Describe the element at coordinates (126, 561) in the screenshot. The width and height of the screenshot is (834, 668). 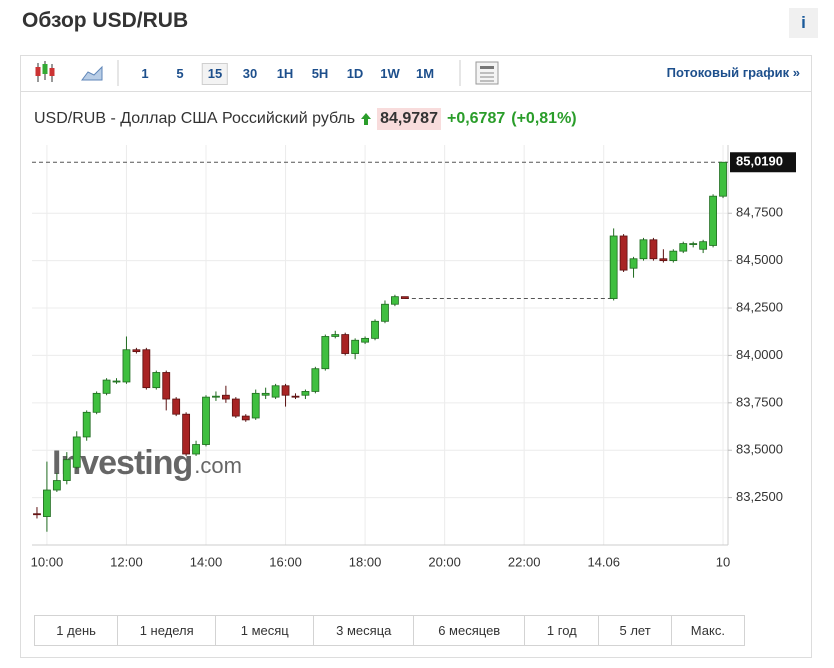
I see `x-tick-label: 12:00` at that location.